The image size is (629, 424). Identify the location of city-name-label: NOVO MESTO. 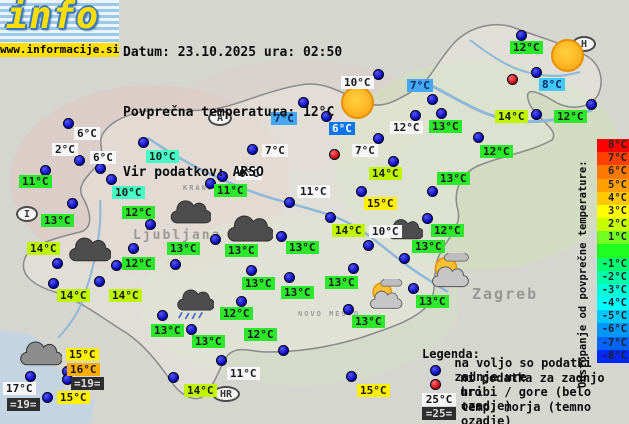
(329, 314).